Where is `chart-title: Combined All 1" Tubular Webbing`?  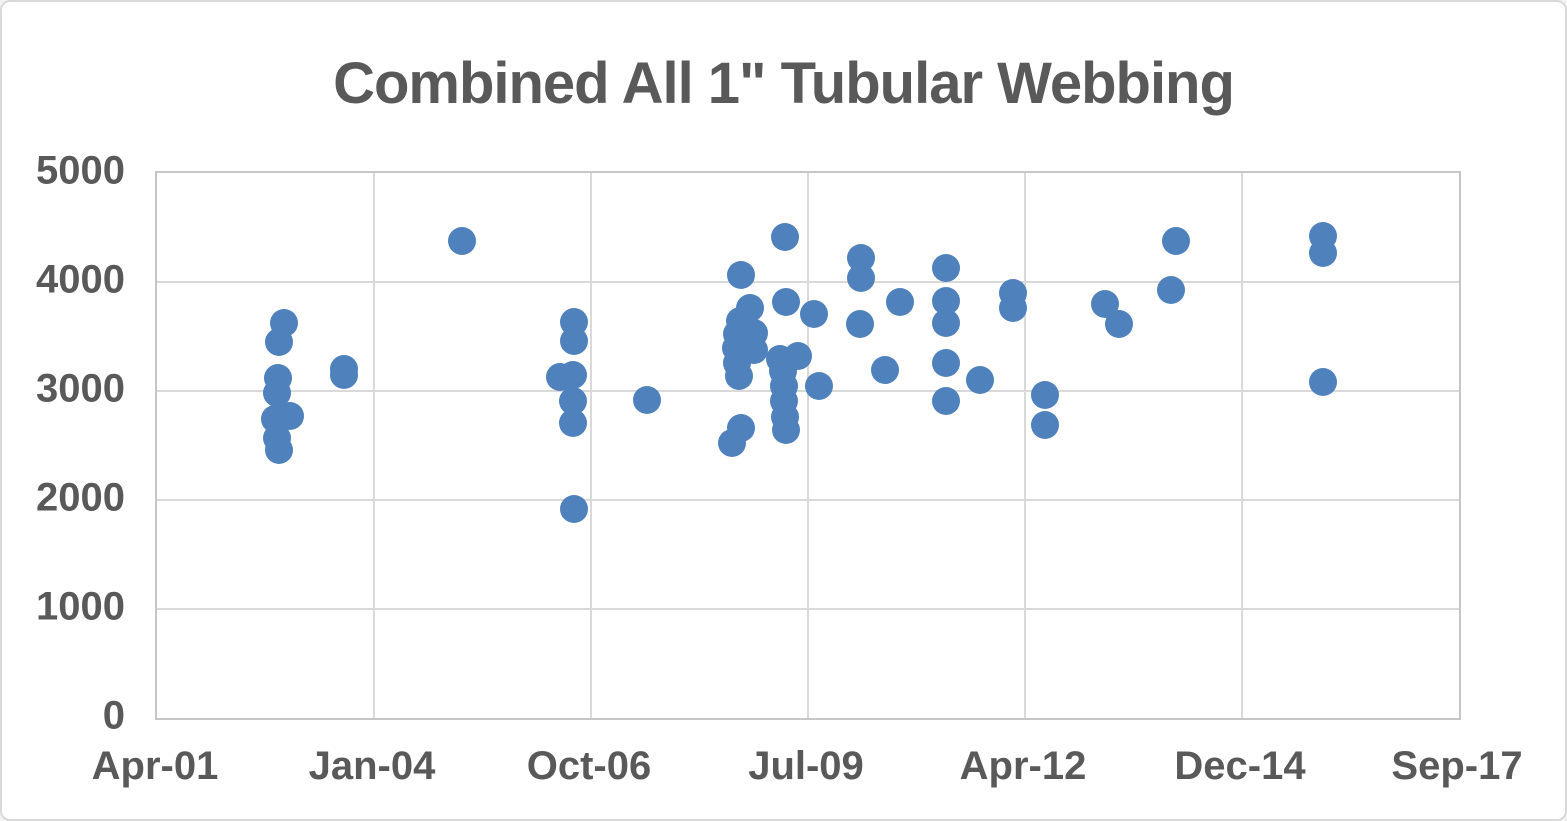
chart-title: Combined All 1" Tubular Webbing is located at coordinates (784, 83).